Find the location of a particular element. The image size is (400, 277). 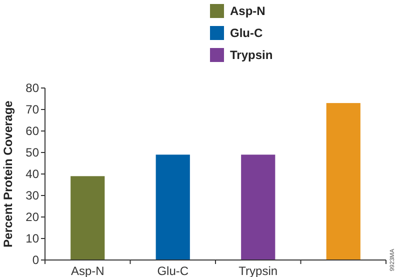

y-tick-label: 20 is located at coordinates (33, 217).